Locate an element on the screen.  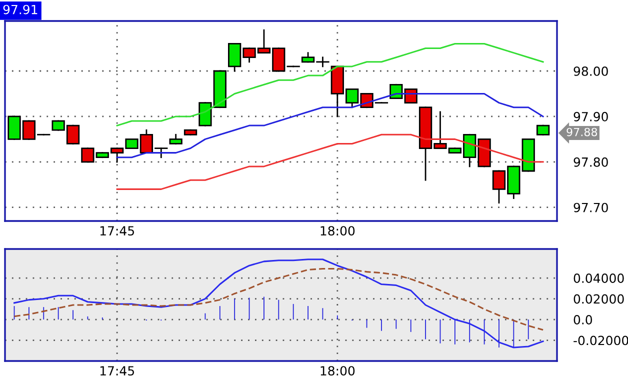
text: 97.91 is located at coordinates (20, 9).